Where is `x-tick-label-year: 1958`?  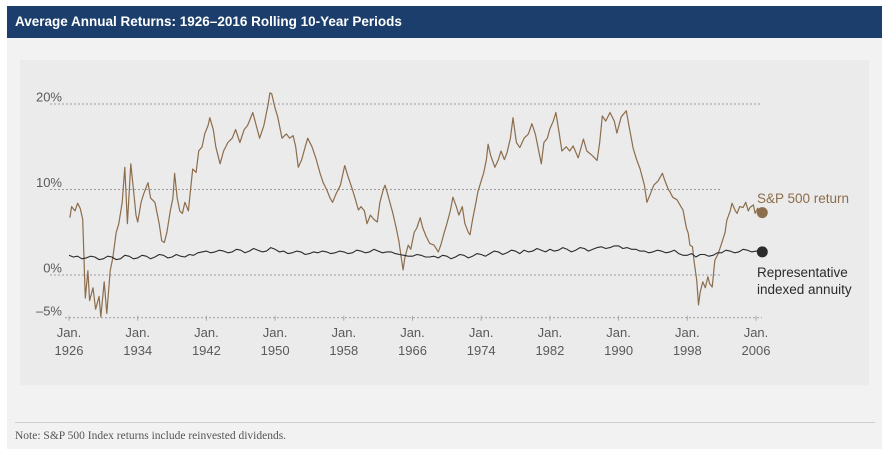 x-tick-label-year: 1958 is located at coordinates (343, 350).